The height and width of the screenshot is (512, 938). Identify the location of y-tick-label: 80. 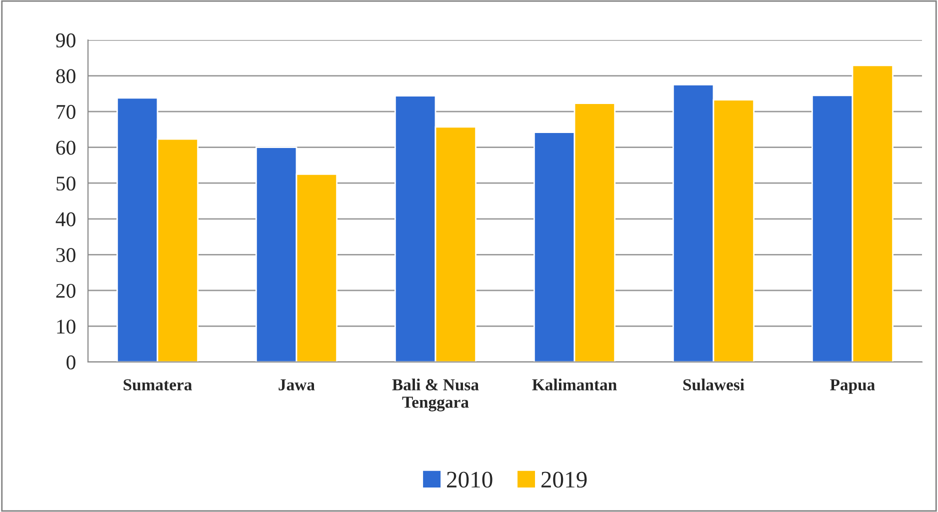
(66, 76).